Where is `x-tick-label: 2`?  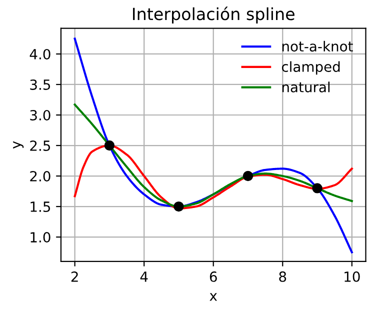 x-tick-label: 2 is located at coordinates (74, 276).